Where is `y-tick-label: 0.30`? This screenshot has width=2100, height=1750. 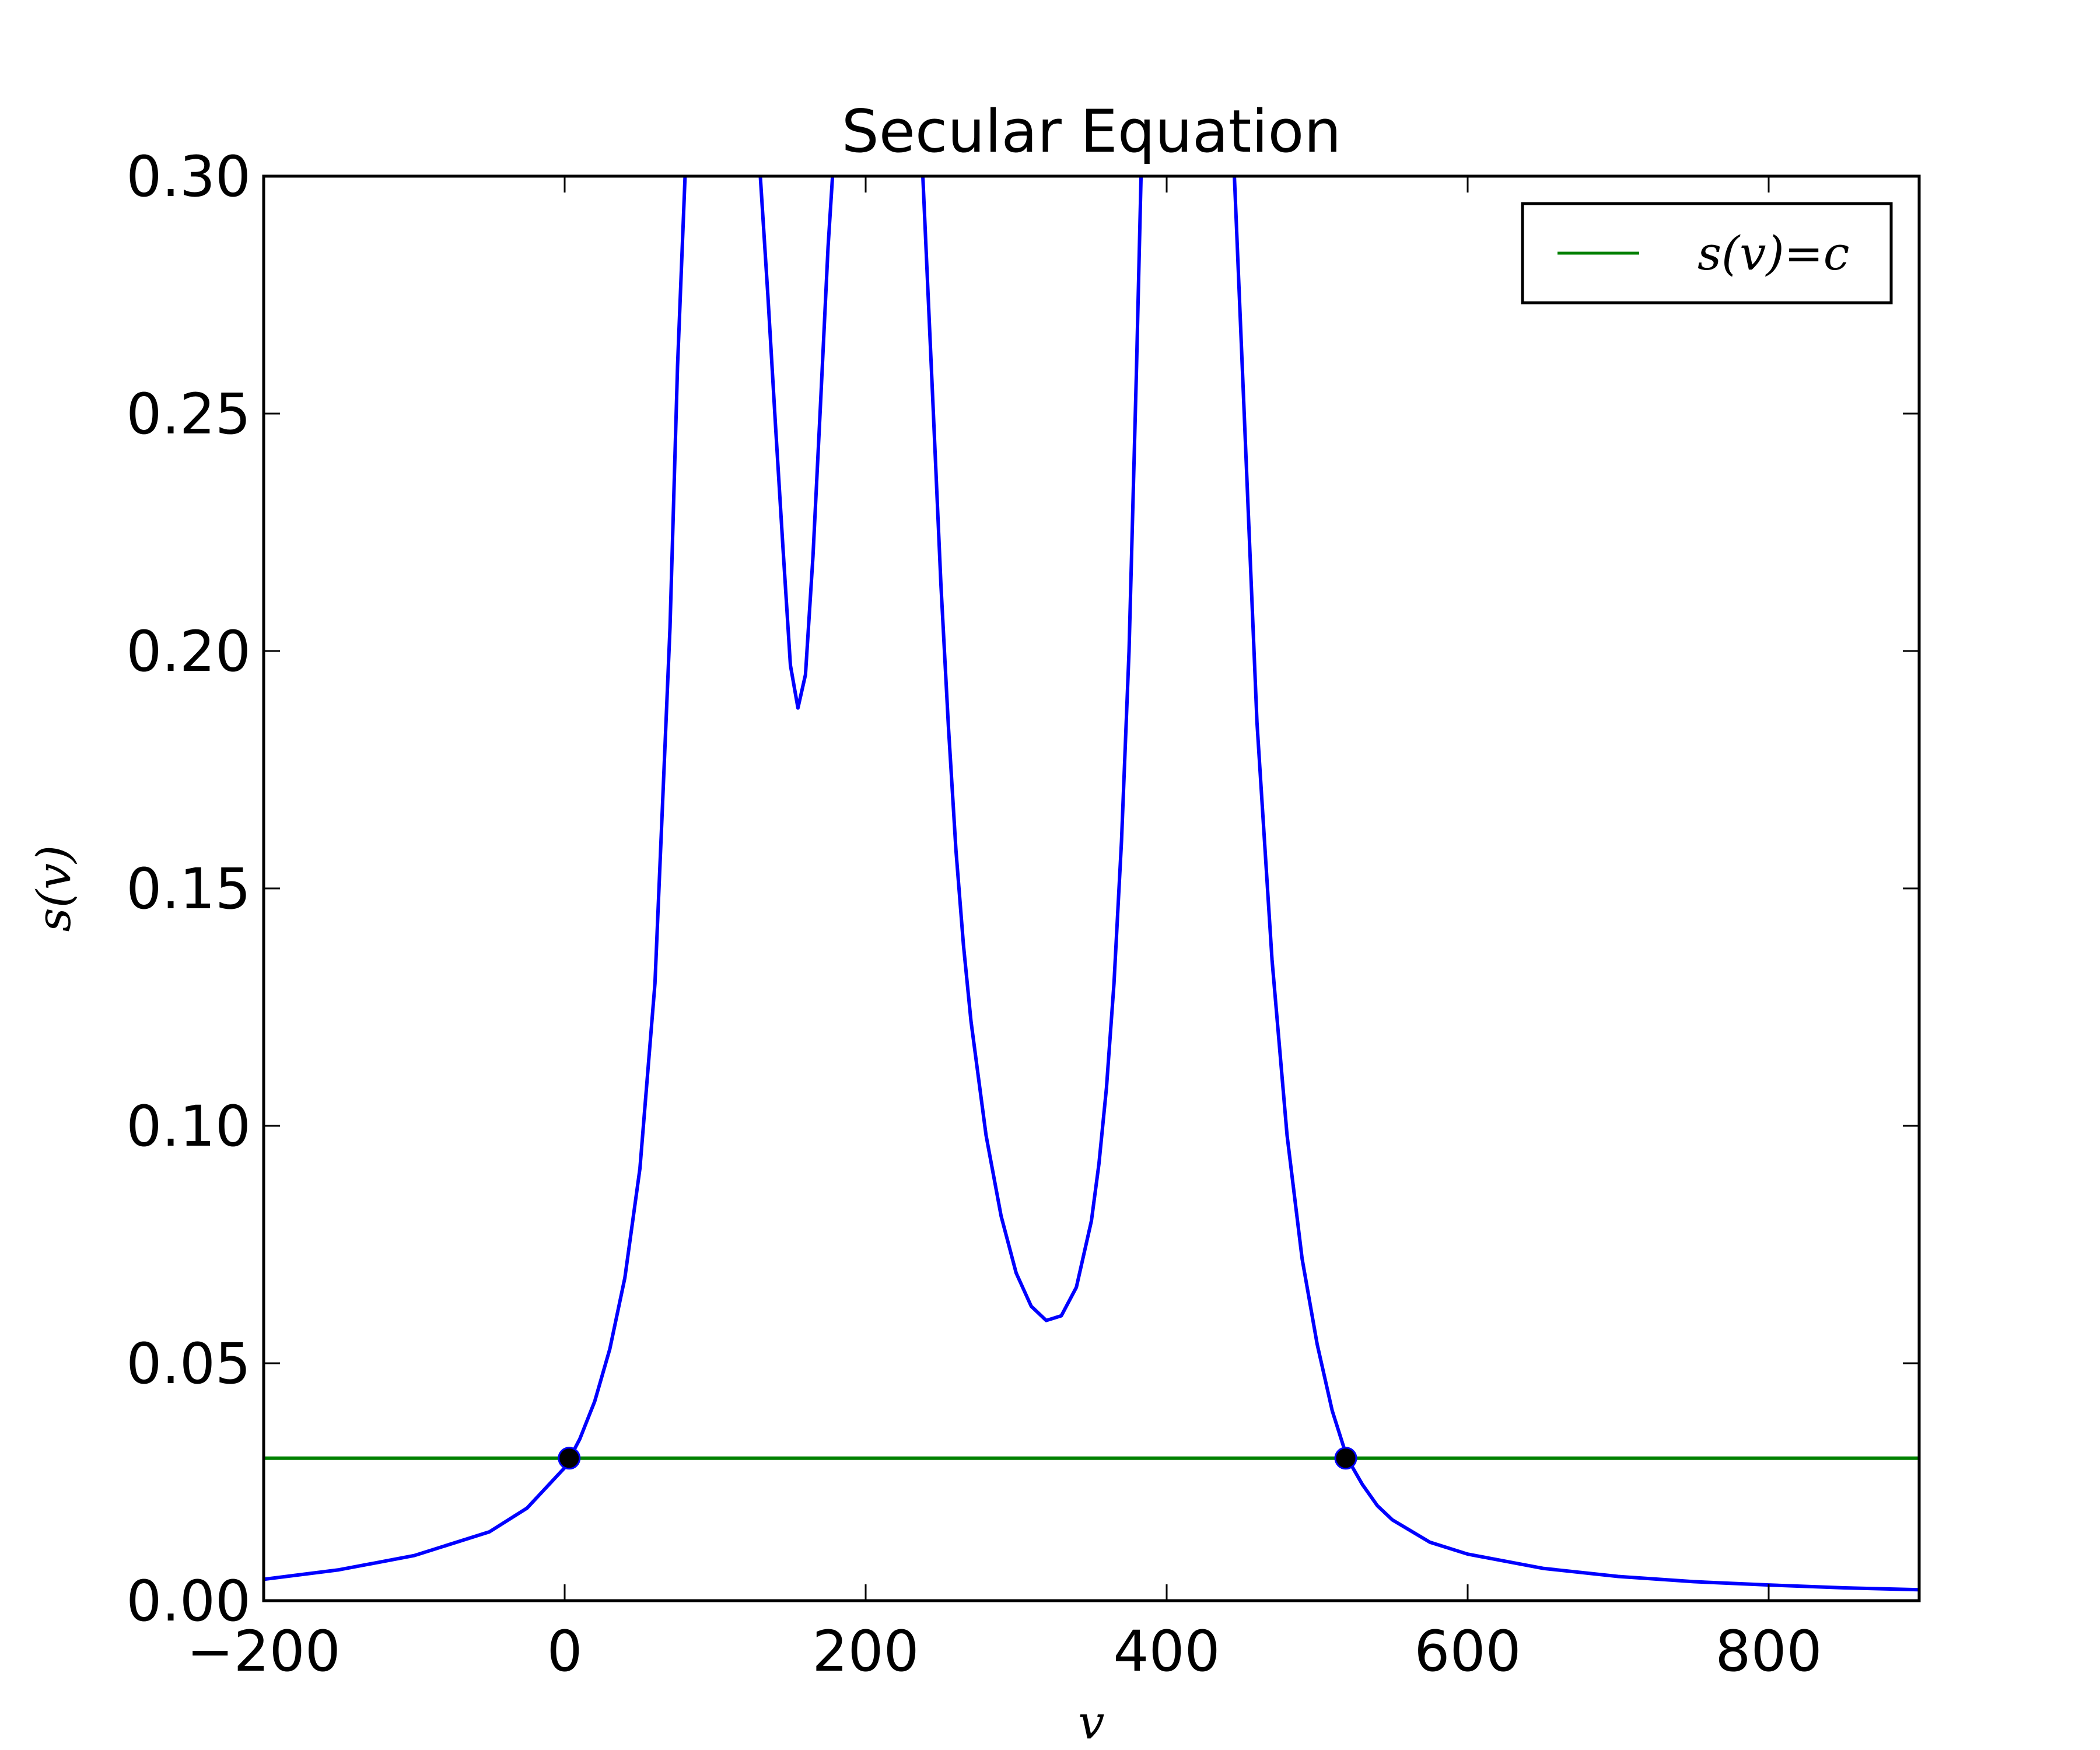
y-tick-label: 0.30 is located at coordinates (188, 176).